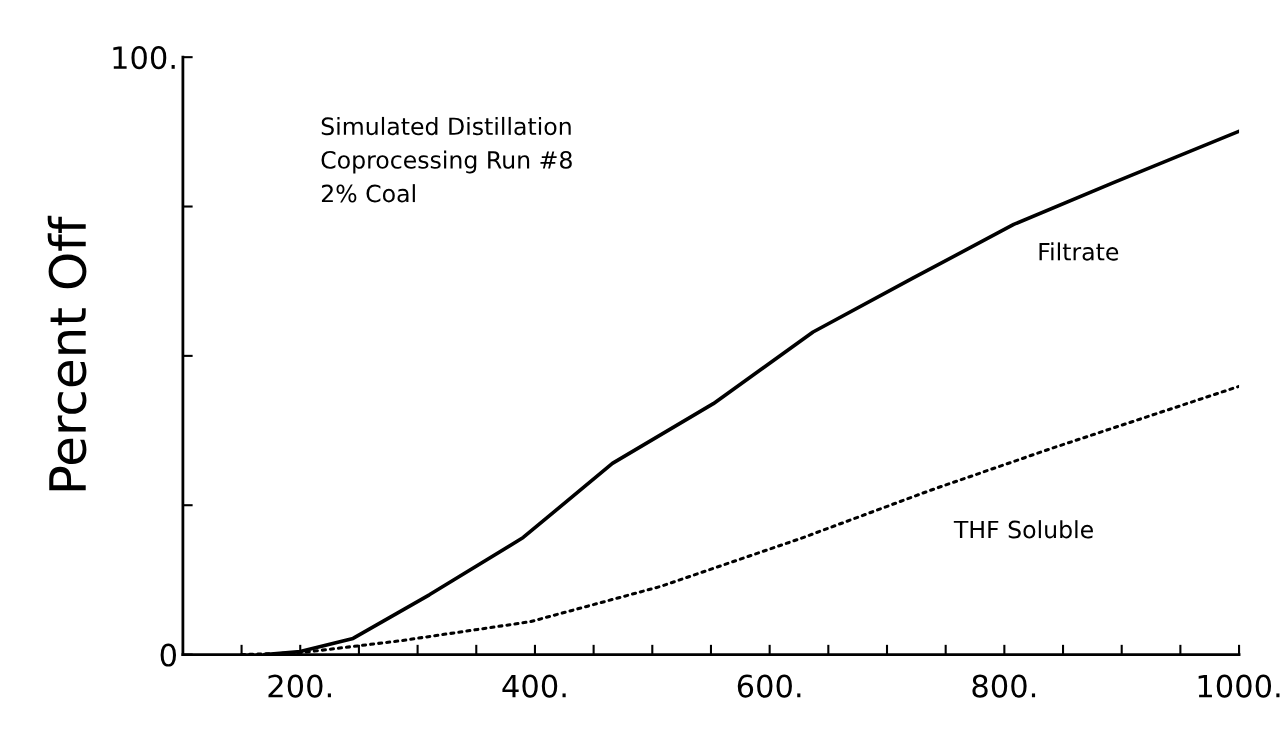  What do you see at coordinates (769, 686) in the screenshot?
I see `x-tick-label: 600.` at bounding box center [769, 686].